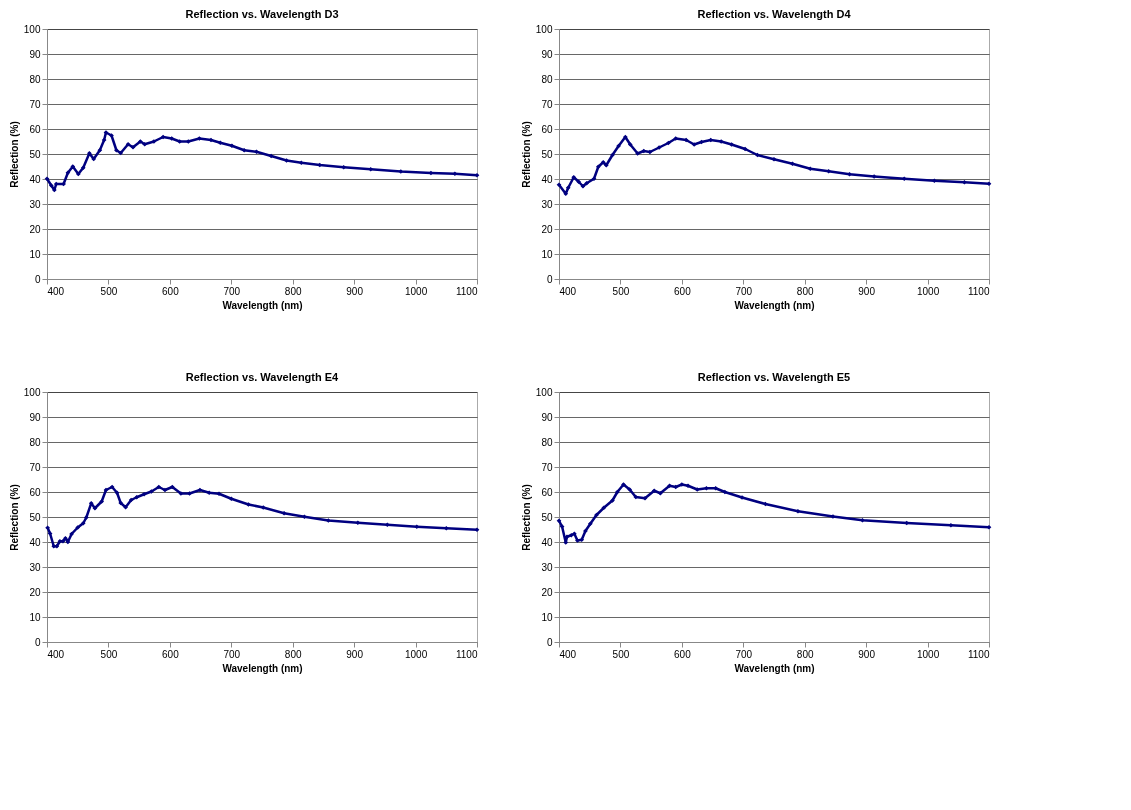 The width and height of the screenshot is (1131, 810). I want to click on chart-title: Reflection vs. Wavelength E5, so click(774, 377).